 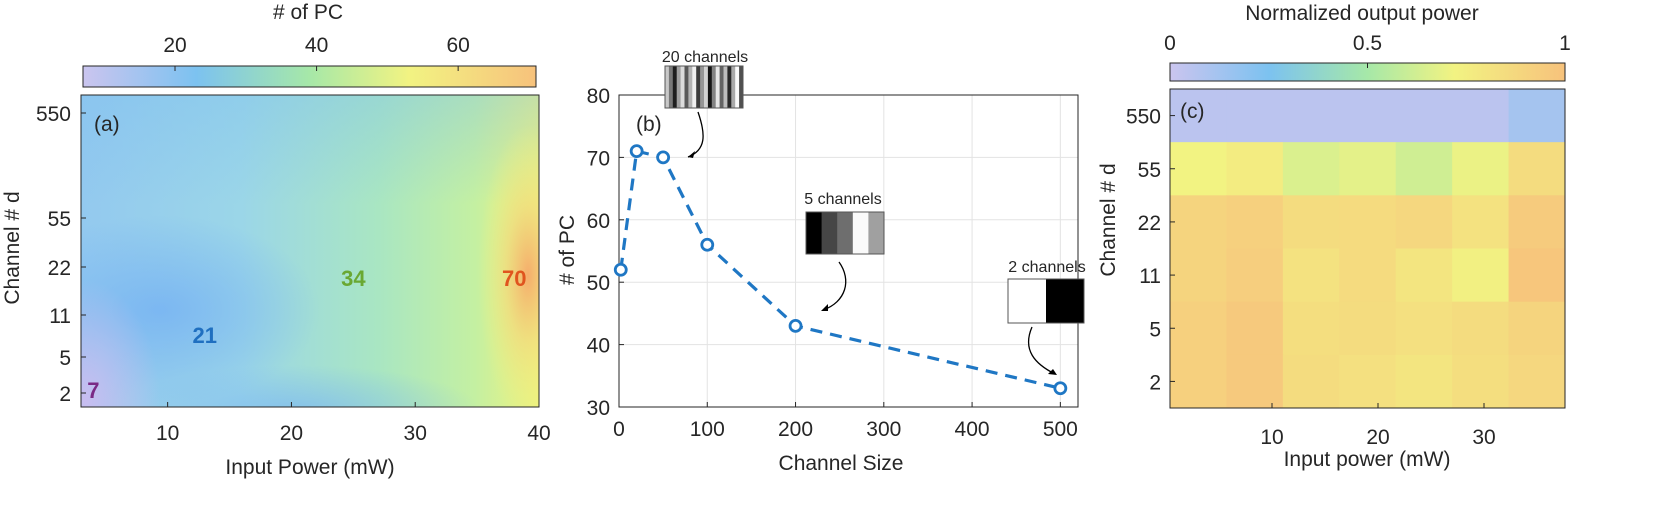 What do you see at coordinates (649, 124) in the screenshot?
I see `panel-label-b: (b)` at bounding box center [649, 124].